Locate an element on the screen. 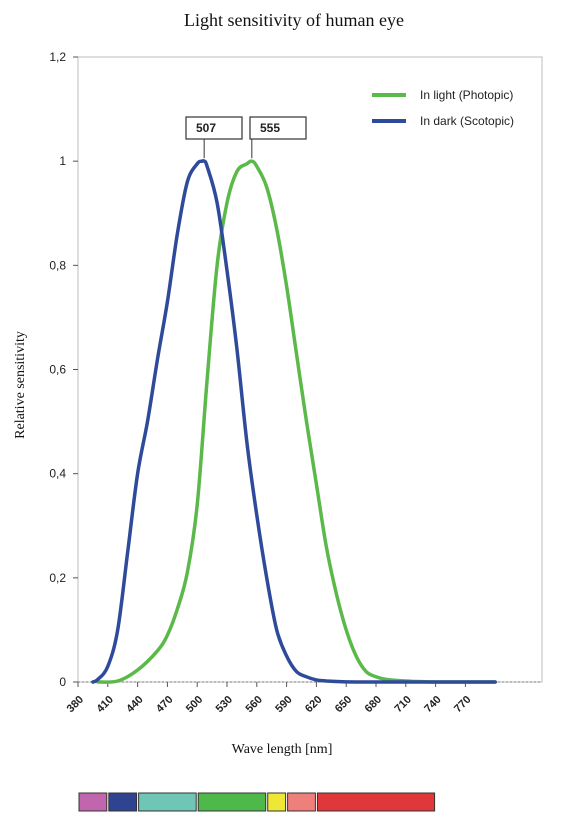  y-tick-label: 0,8 is located at coordinates (57, 265).